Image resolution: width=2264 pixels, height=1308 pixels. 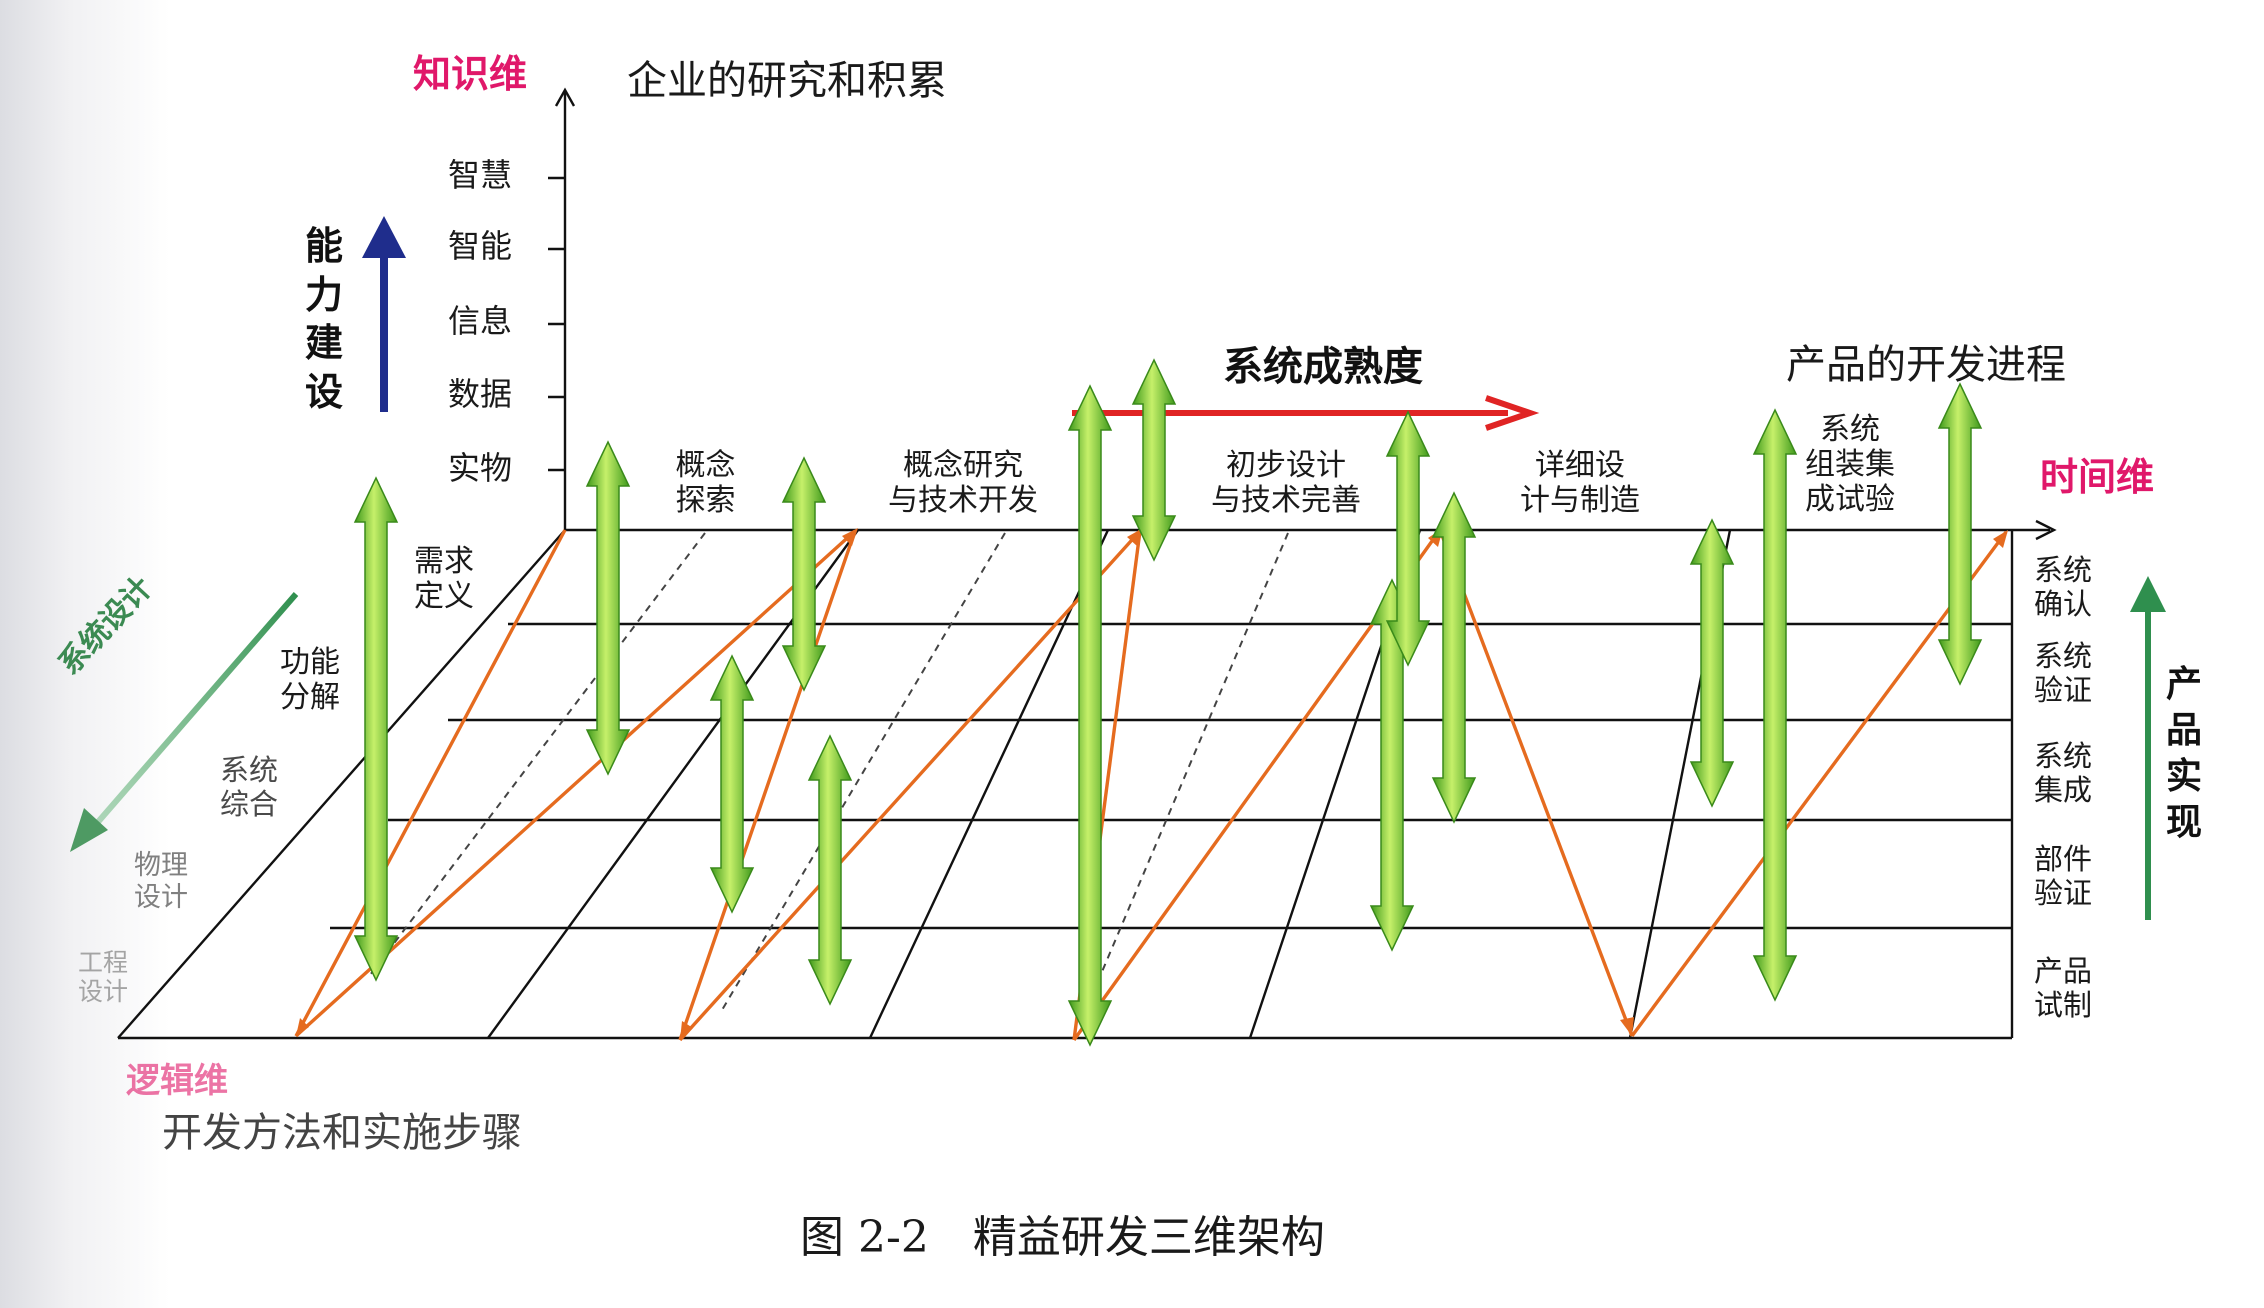 What do you see at coordinates (470, 74) in the screenshot?
I see `knowledge-axis-name: 知识维` at bounding box center [470, 74].